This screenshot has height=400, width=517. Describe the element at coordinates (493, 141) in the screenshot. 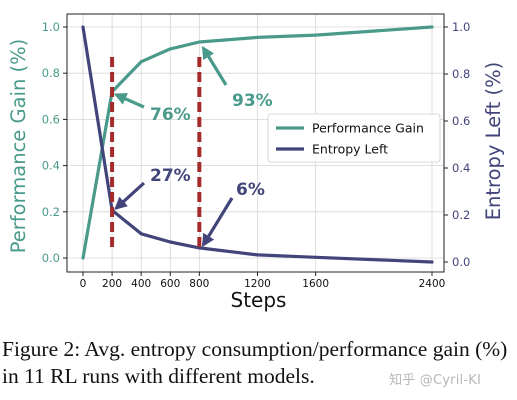

I see `y-right-axis-label: Entropy Left (%)` at that location.